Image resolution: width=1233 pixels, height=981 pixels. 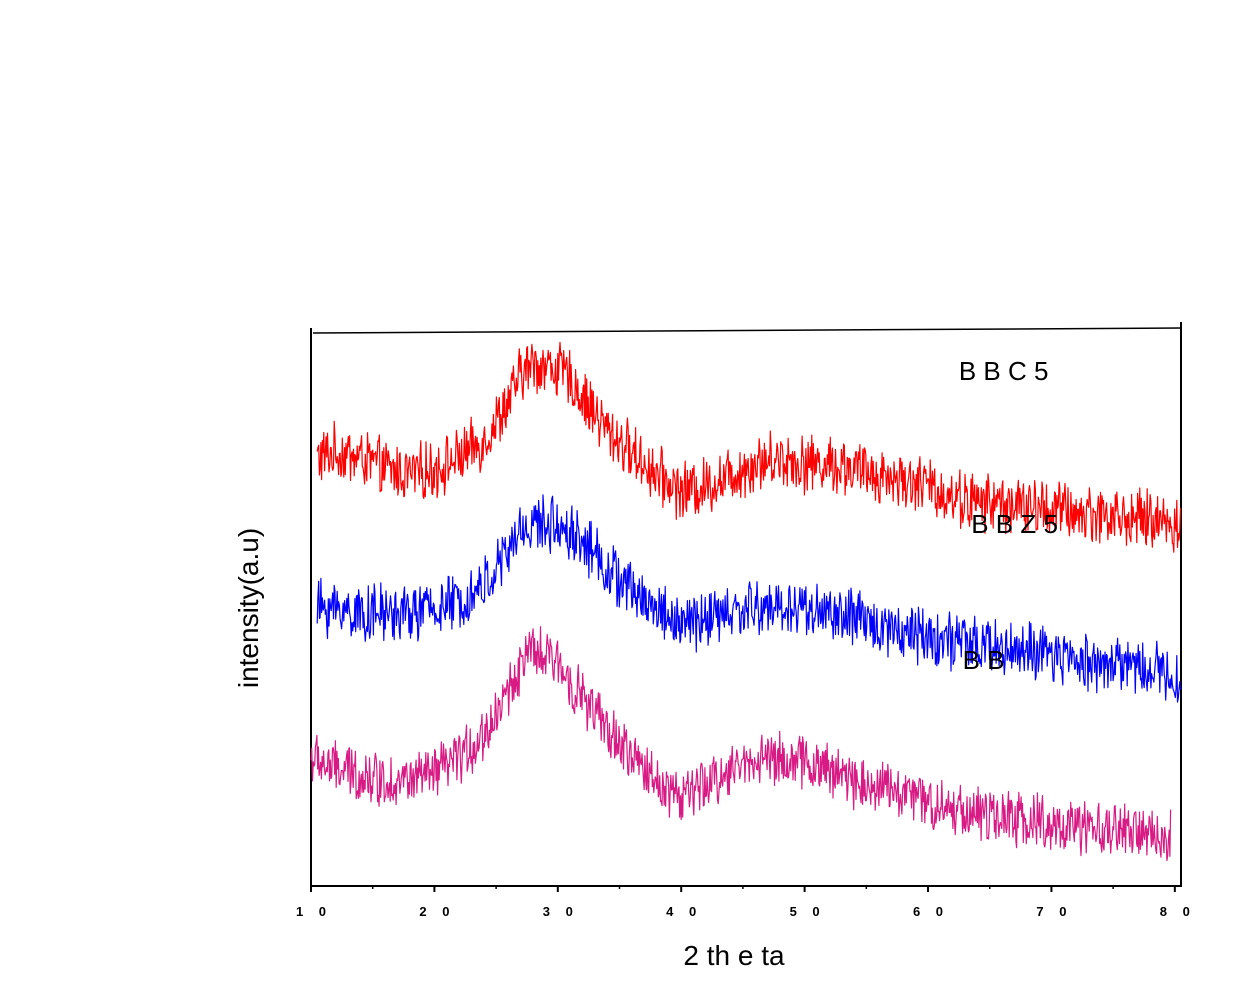 I want to click on x-tick-label: 6 0, so click(x=931, y=911).